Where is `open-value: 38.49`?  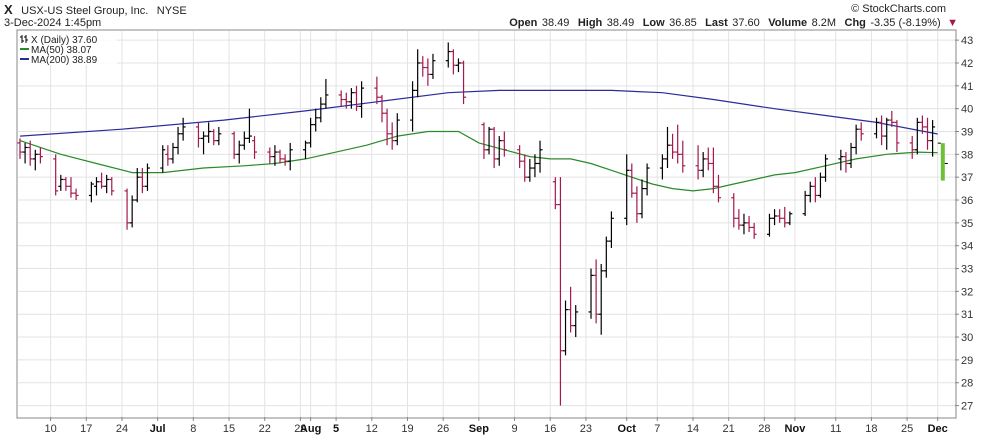
open-value: 38.49 is located at coordinates (556, 23).